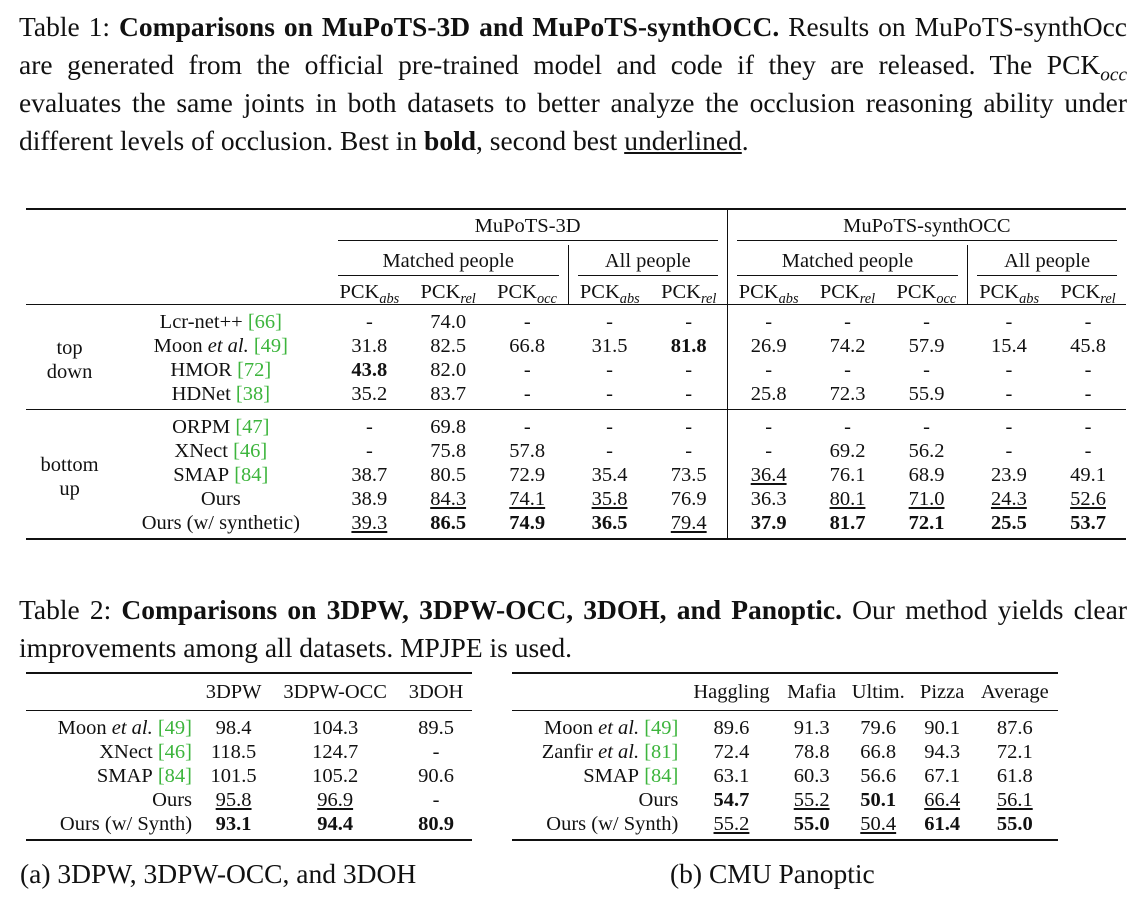 The height and width of the screenshot is (908, 1143). Describe the element at coordinates (251, 475) in the screenshot. I see `citation: [84]` at that location.